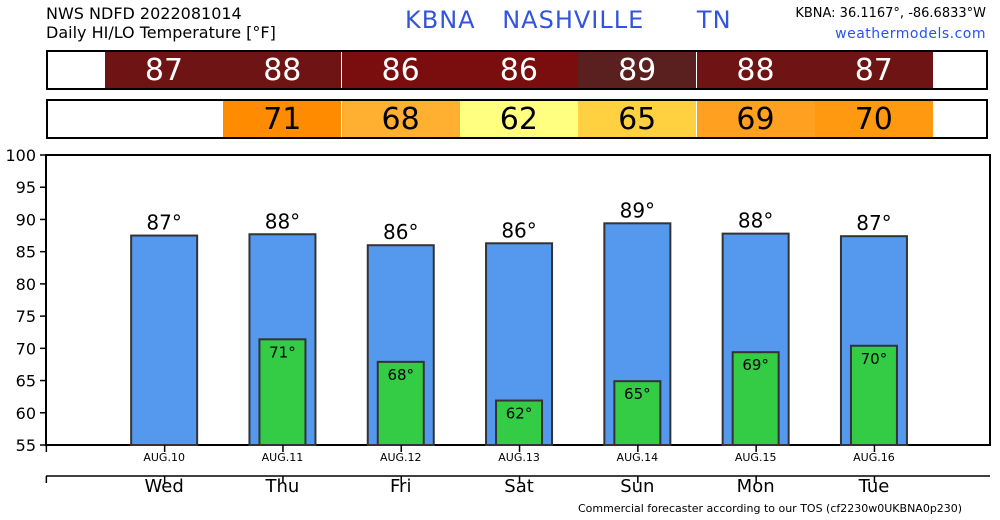 This screenshot has height=520, width=1000. I want to click on low-temp-cell, so click(164, 119).